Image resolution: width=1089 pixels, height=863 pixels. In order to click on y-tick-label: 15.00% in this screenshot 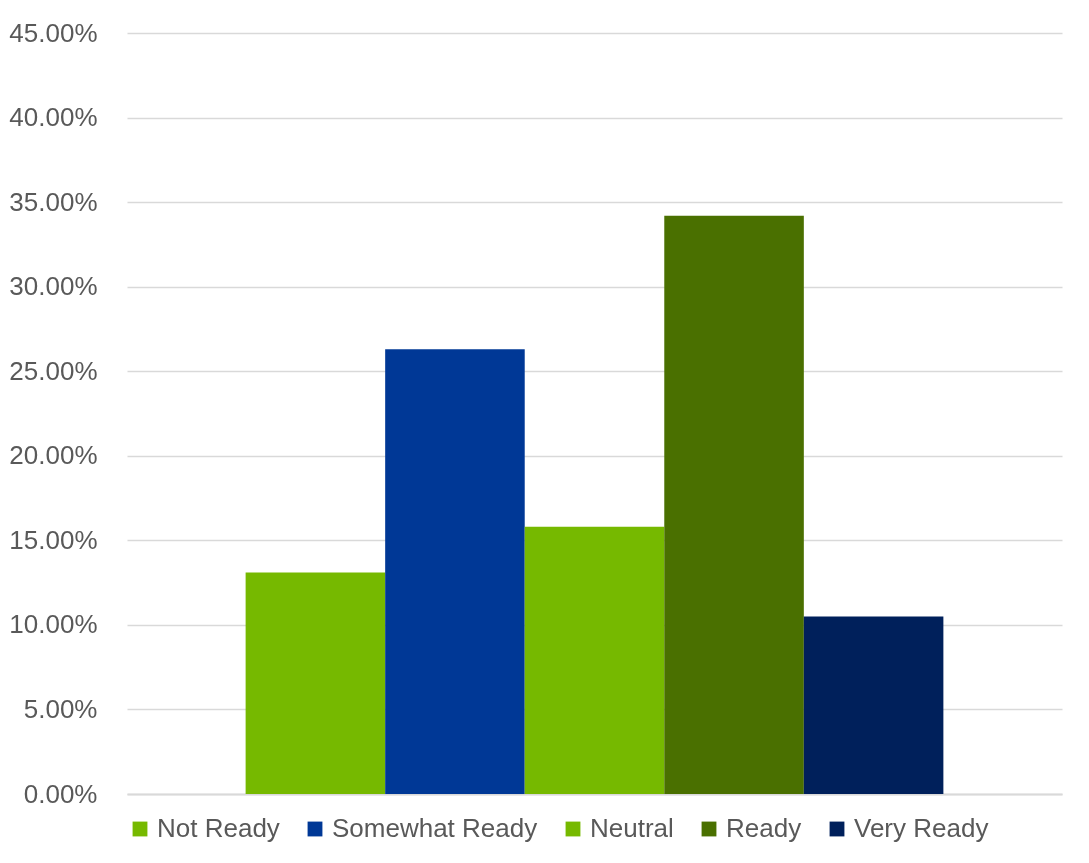, I will do `click(53, 539)`.